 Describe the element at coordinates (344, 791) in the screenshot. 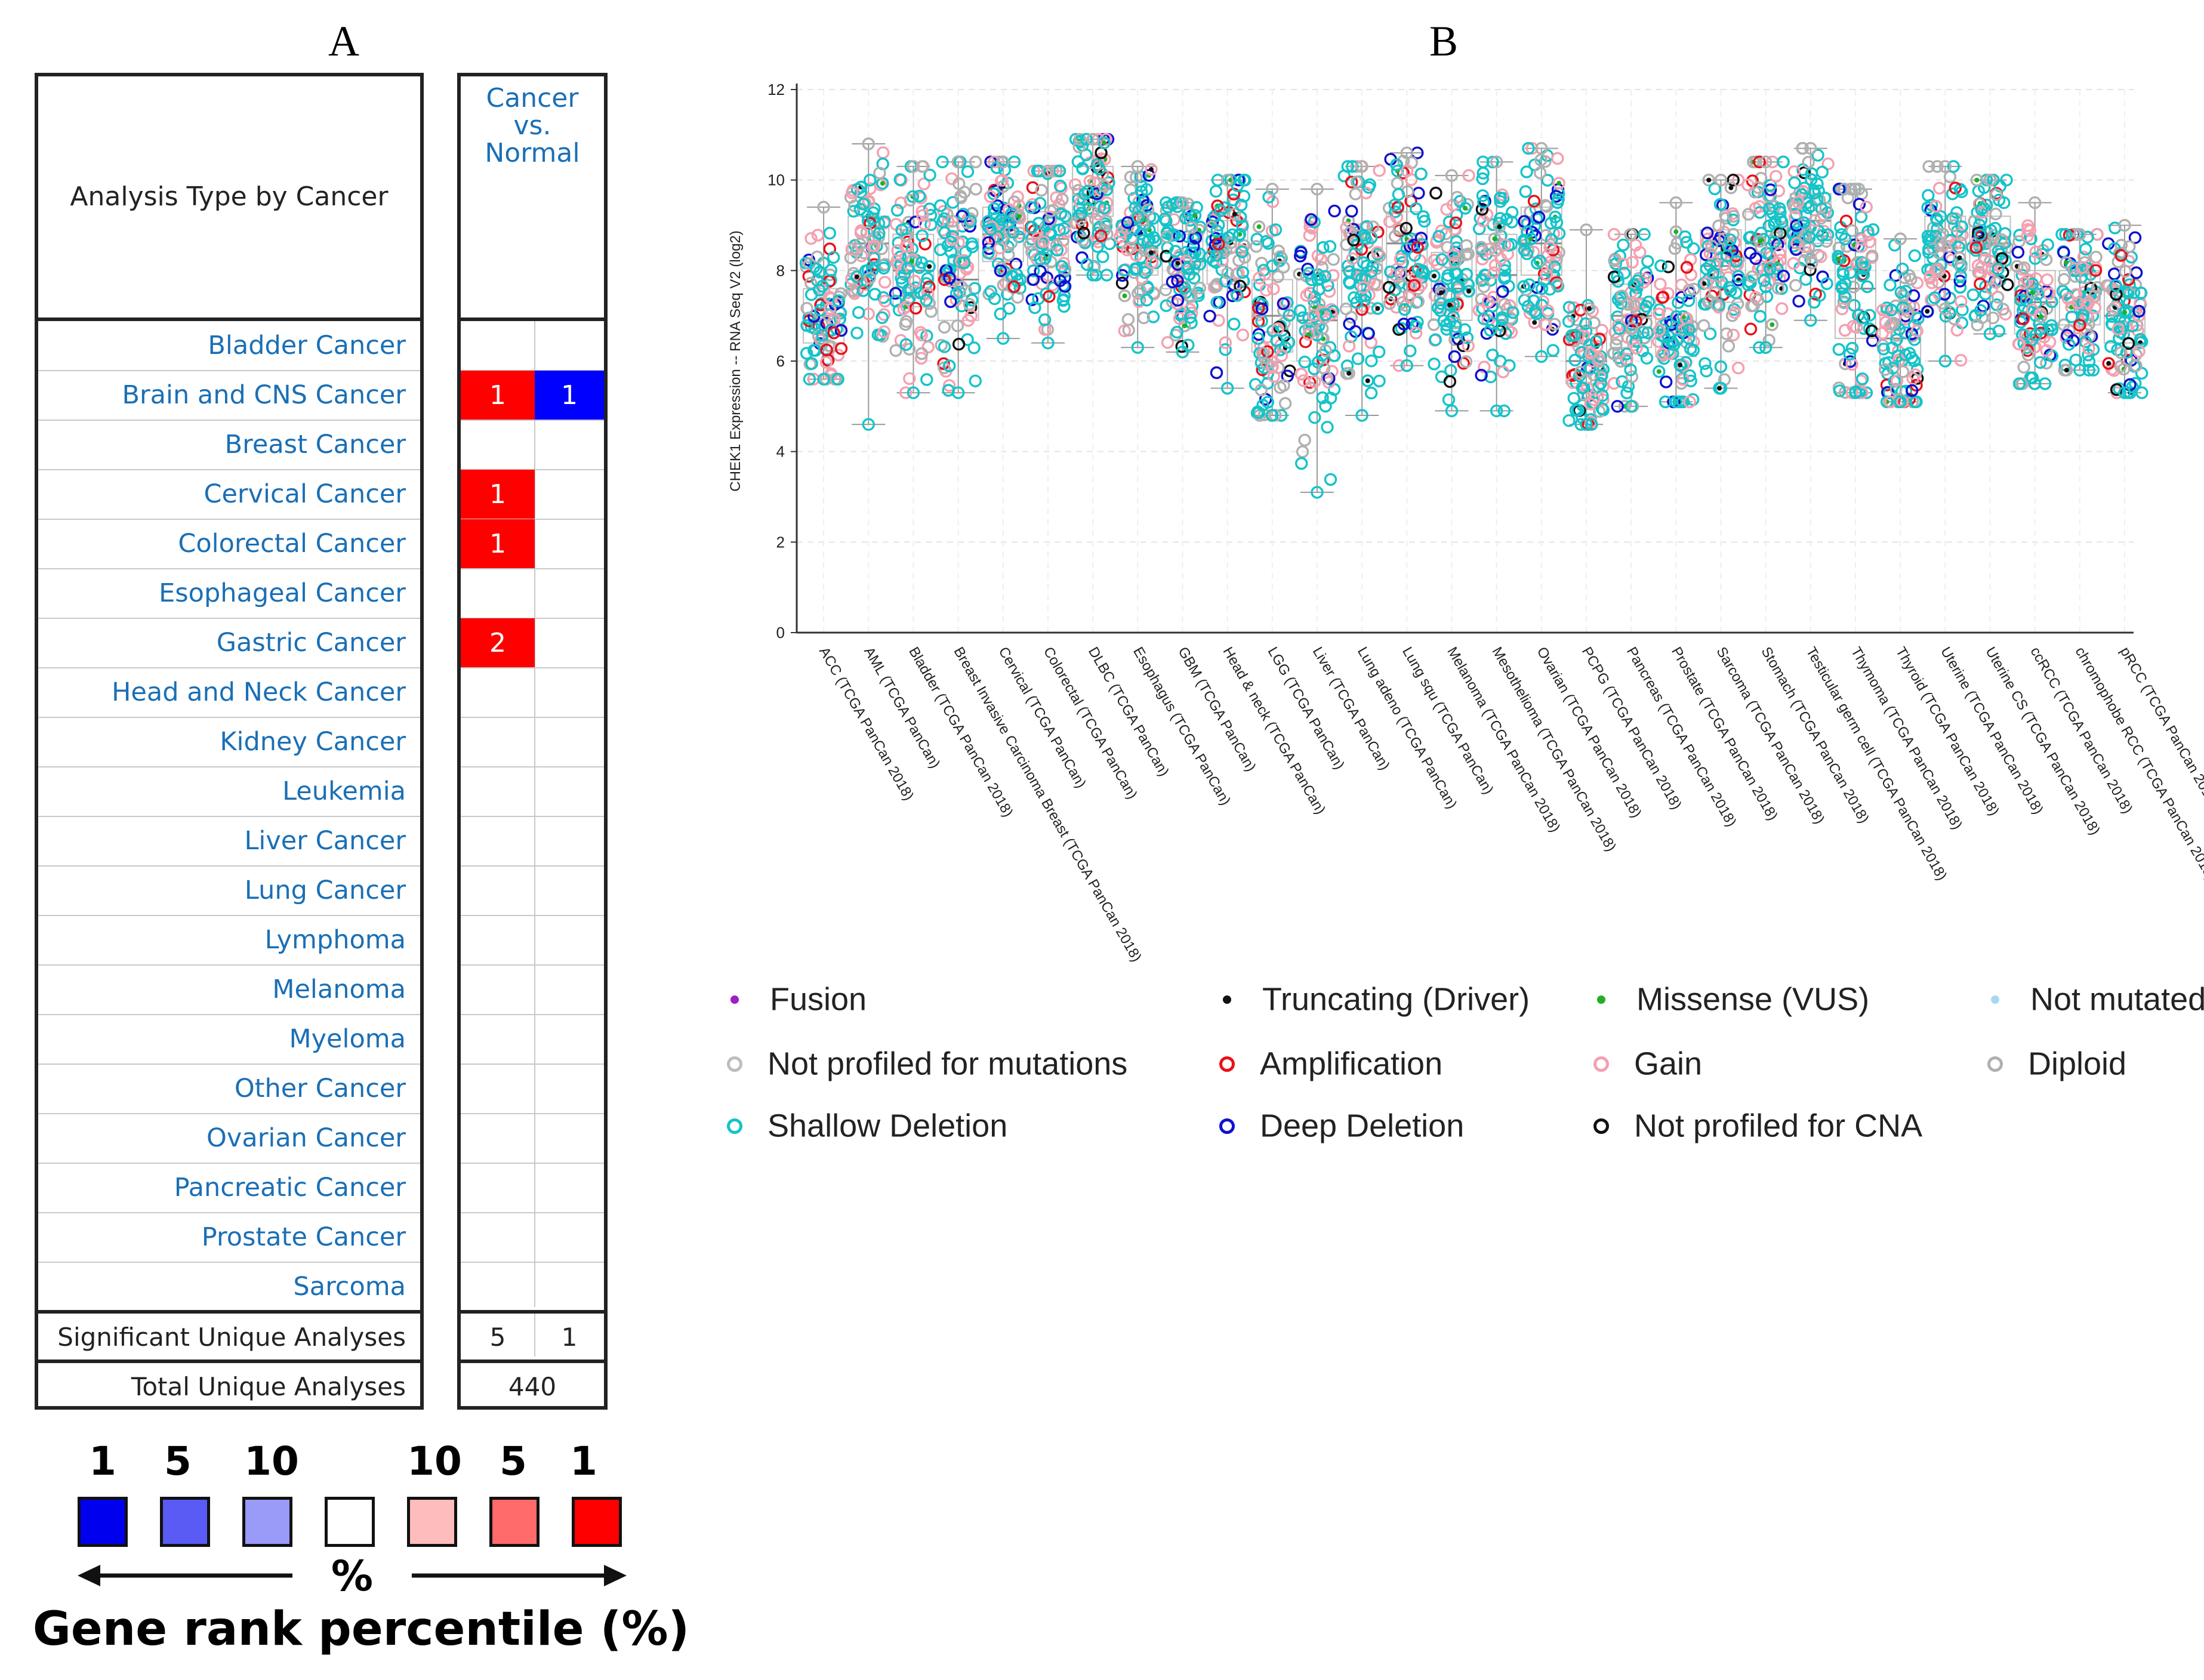

I see `cancer-label: Leukemia` at that location.